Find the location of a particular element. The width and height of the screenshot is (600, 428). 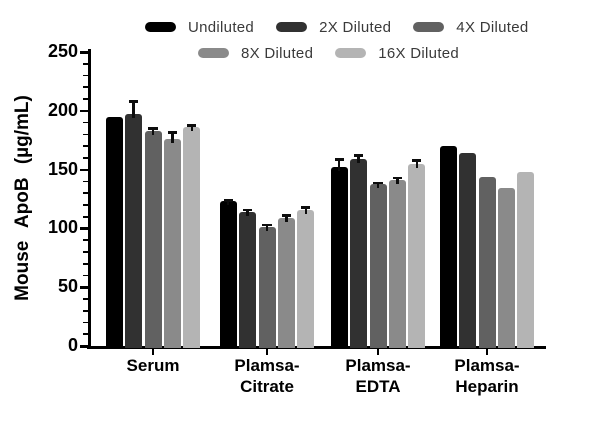

y-tick-label: 150 is located at coordinates (62, 168).